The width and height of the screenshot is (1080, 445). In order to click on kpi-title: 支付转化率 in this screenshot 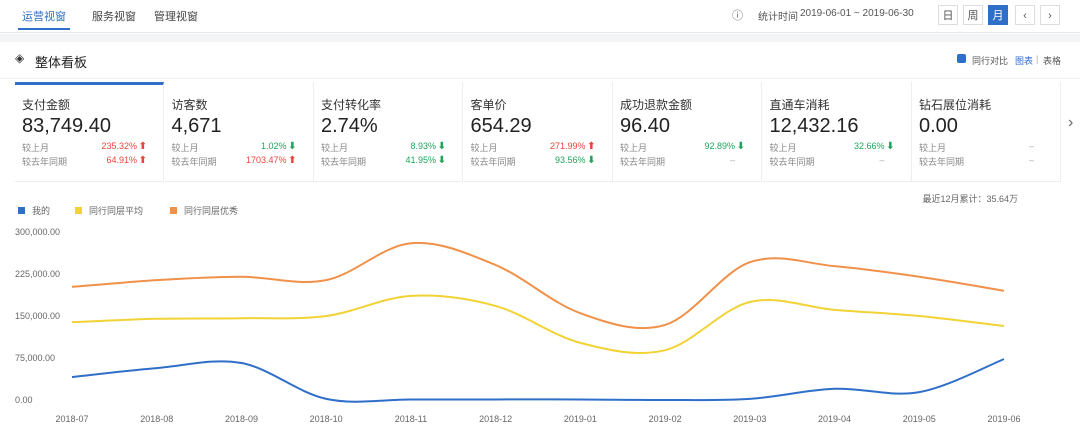, I will do `click(351, 105)`.